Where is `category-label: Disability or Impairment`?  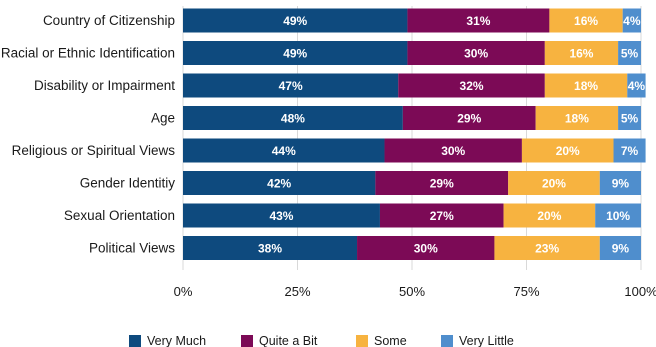 category-label: Disability or Impairment is located at coordinates (104, 85).